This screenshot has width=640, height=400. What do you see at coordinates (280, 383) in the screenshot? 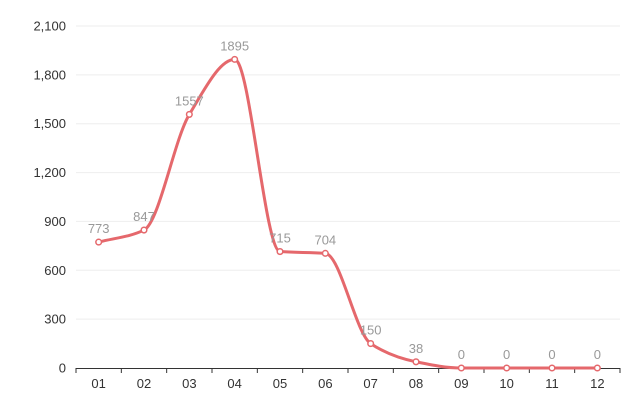
I see `x-tick-label: 05` at bounding box center [280, 383].